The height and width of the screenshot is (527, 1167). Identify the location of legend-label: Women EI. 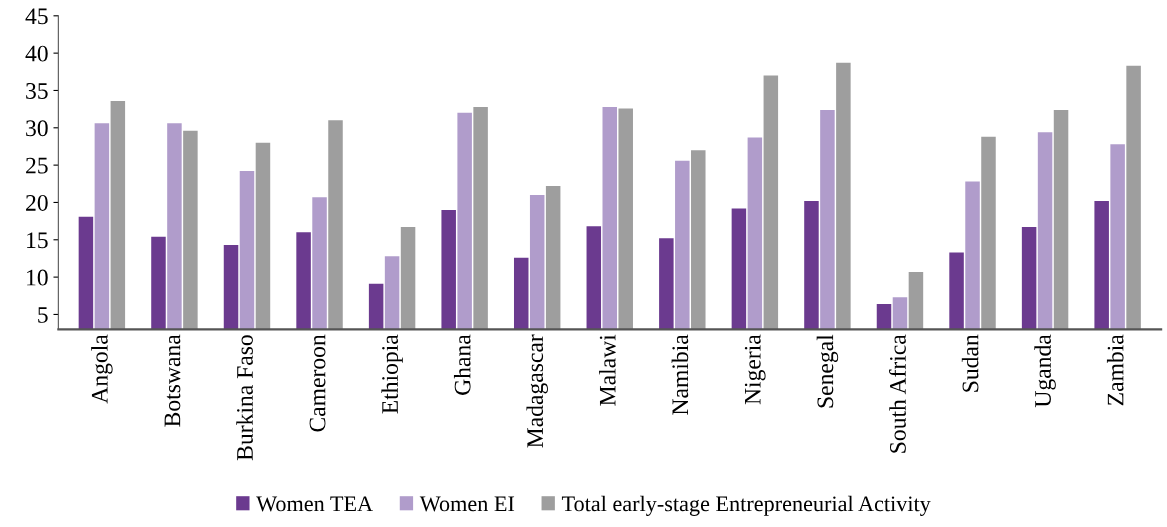
(467, 504).